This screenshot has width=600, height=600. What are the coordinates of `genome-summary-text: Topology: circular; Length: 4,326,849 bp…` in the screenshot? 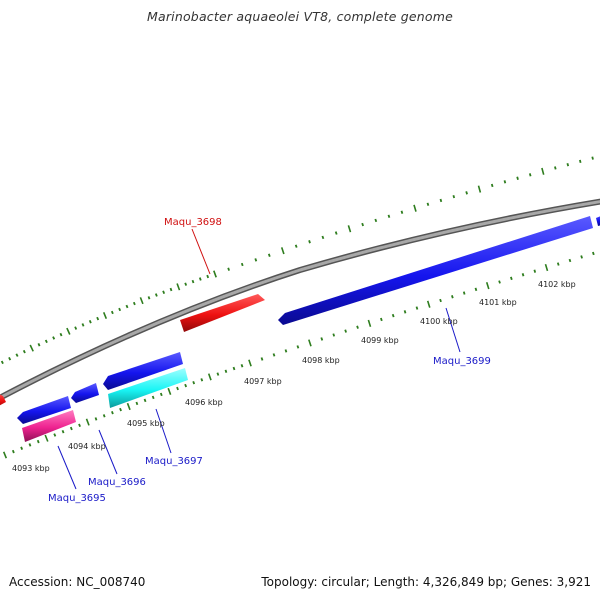 It's located at (426, 582).